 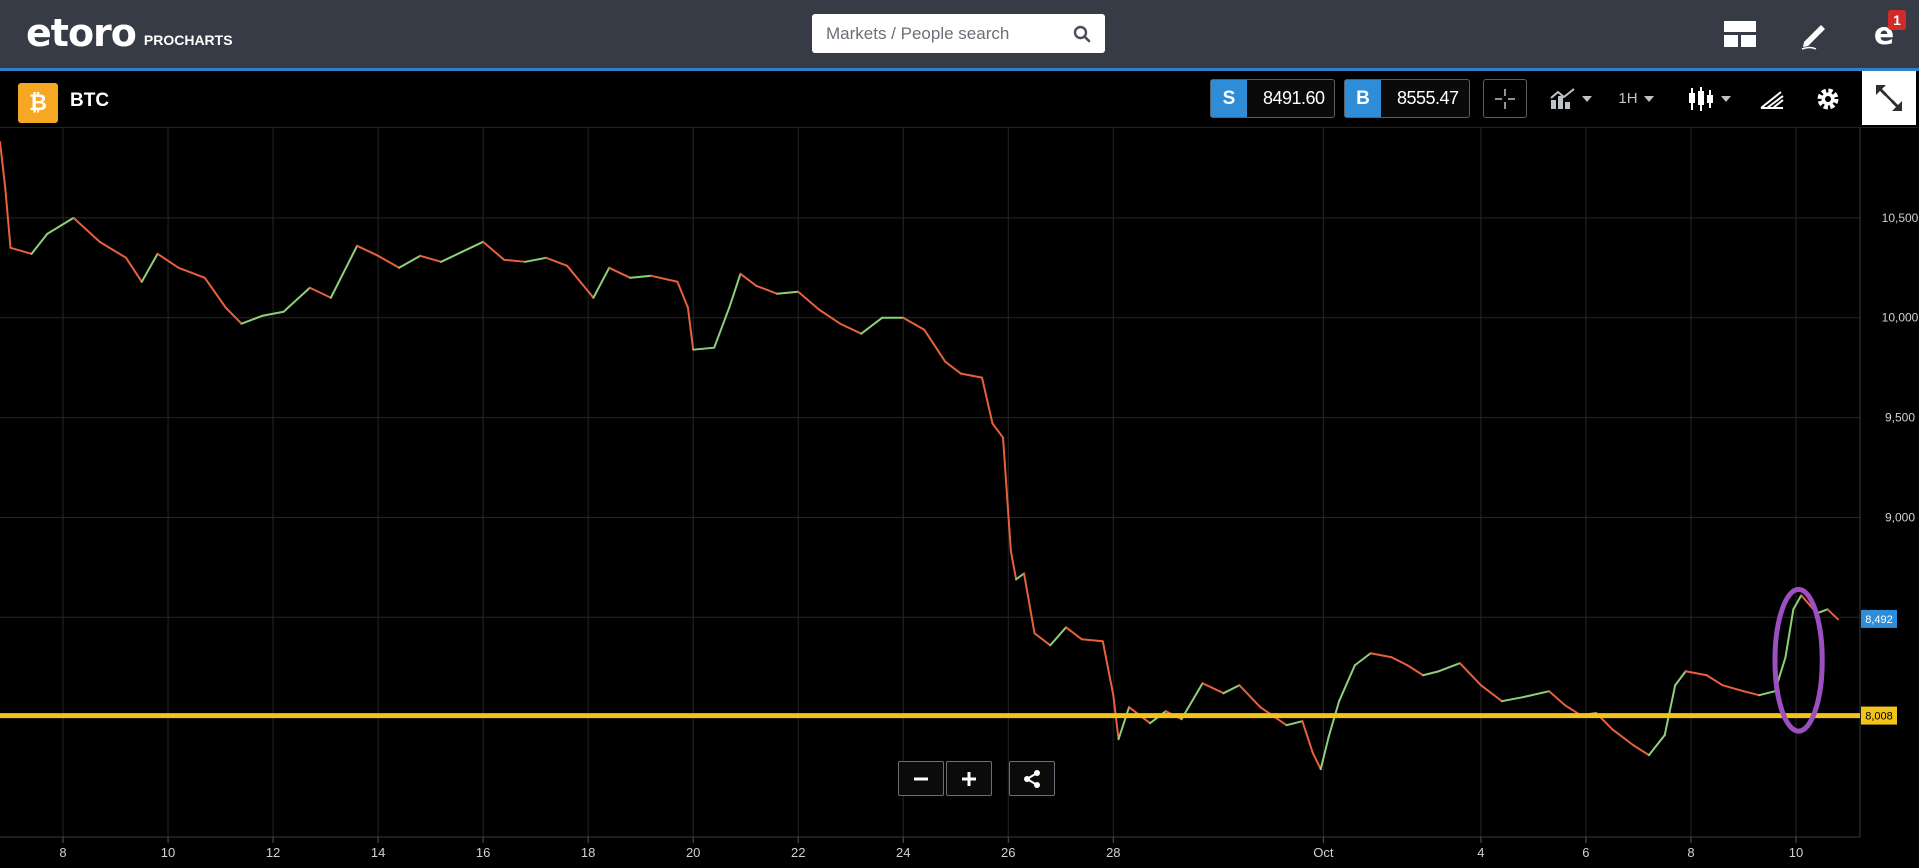 I want to click on x-tick-label: 8, so click(x=62, y=852).